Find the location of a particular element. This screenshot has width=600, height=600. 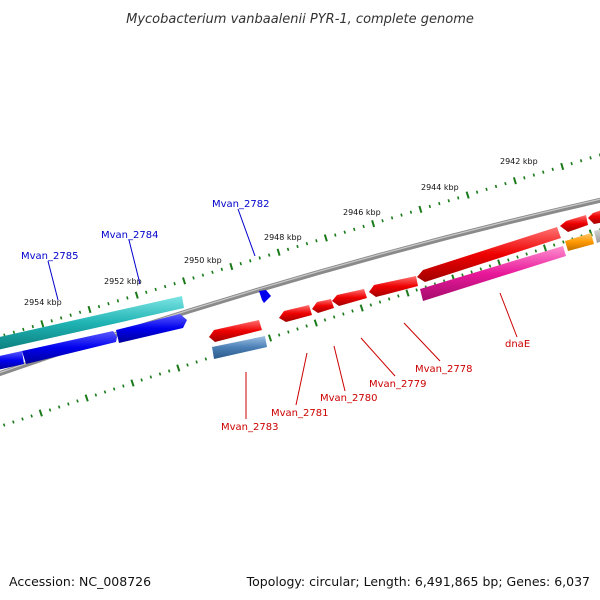

gene-label-mvan-2782: Mvan_2782 is located at coordinates (240, 204).